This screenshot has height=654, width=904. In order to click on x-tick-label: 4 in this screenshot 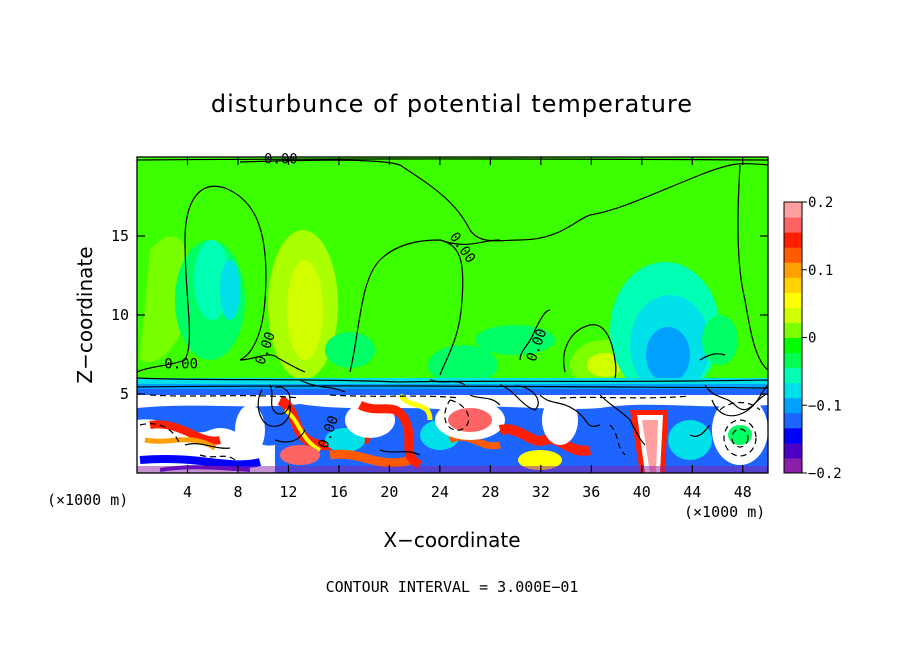, I will do `click(187, 492)`.